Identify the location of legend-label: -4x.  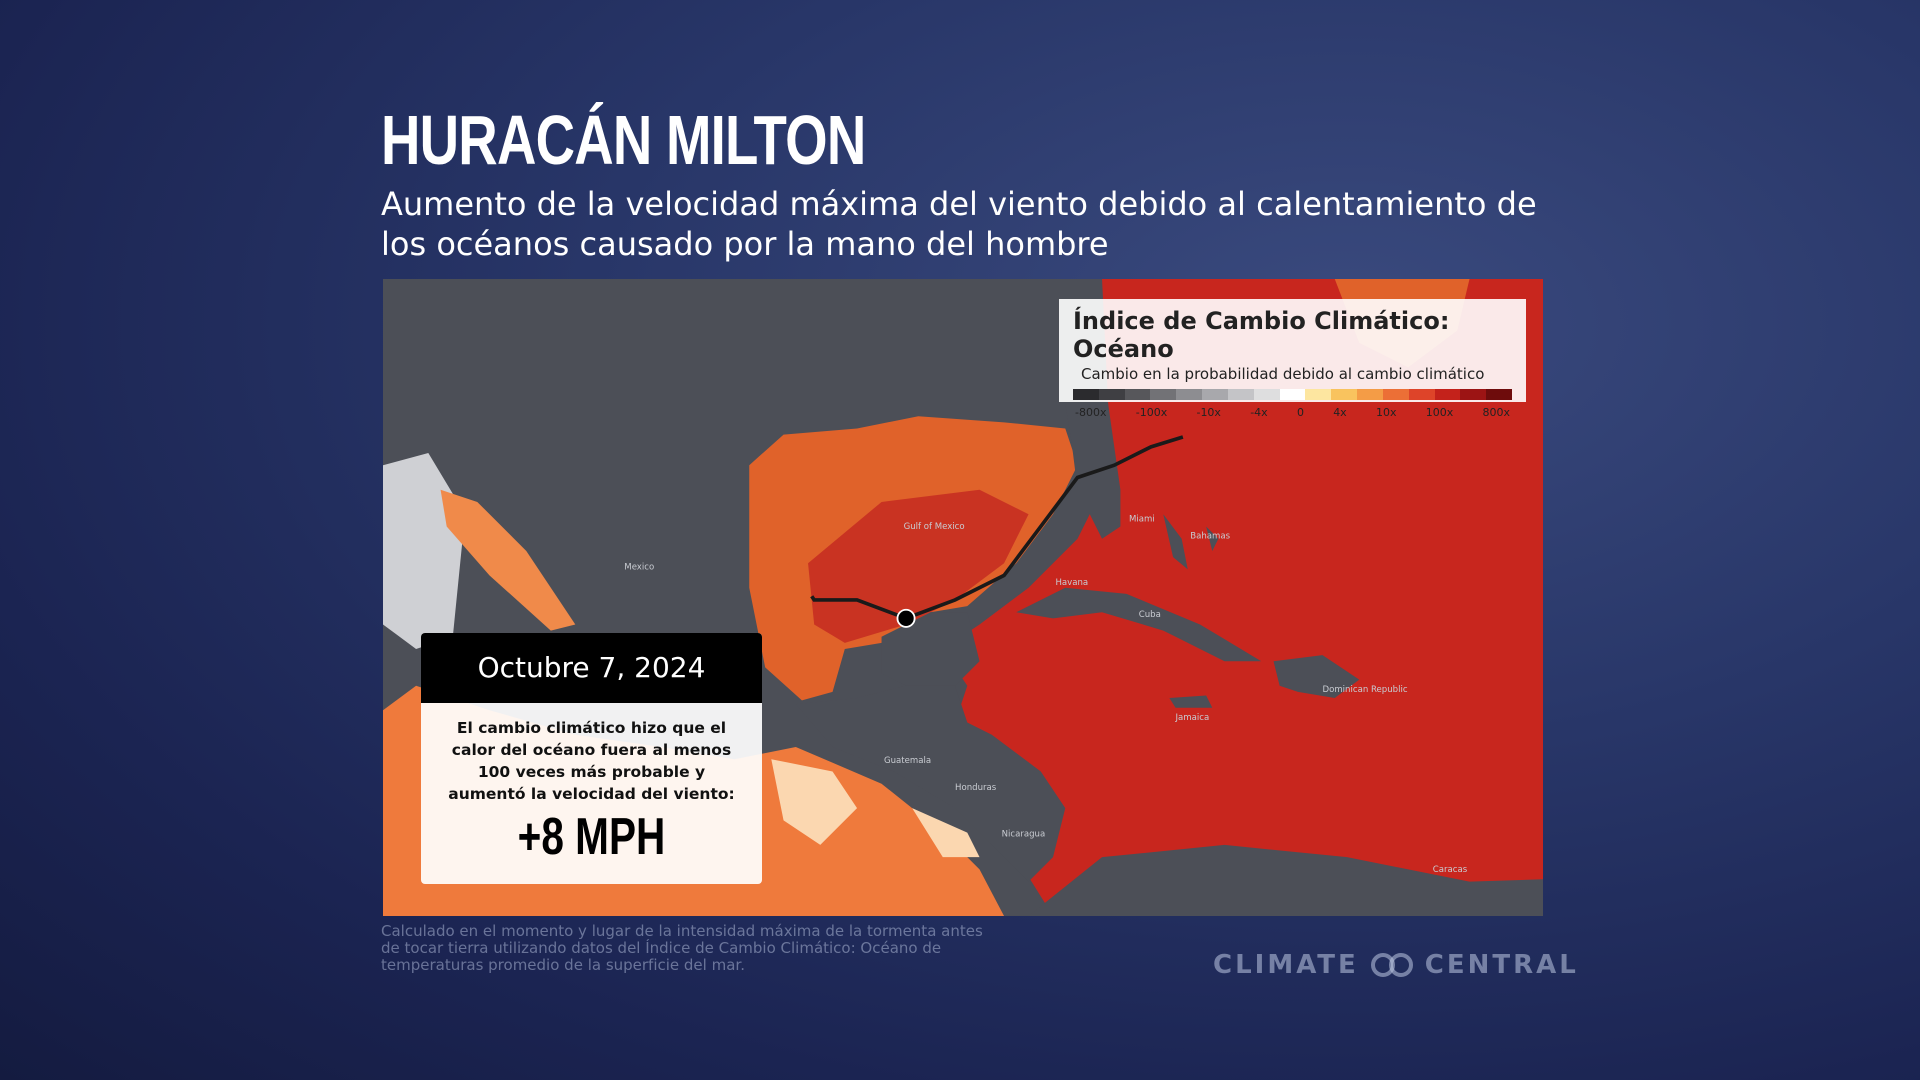
(1259, 412).